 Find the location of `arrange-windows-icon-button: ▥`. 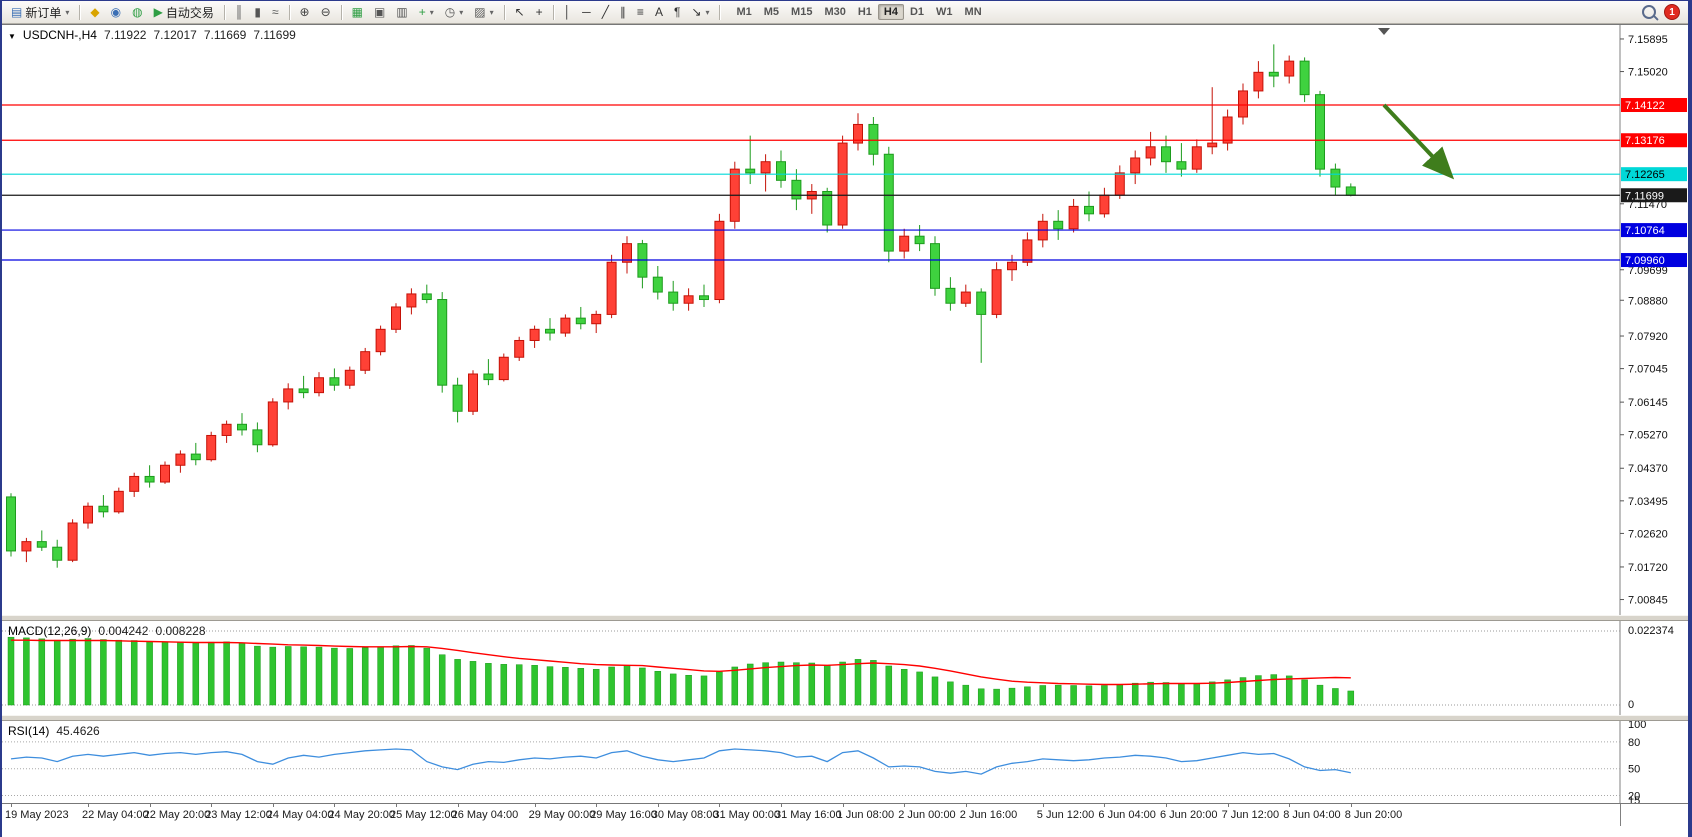

arrange-windows-icon-button: ▥ is located at coordinates (401, 12).